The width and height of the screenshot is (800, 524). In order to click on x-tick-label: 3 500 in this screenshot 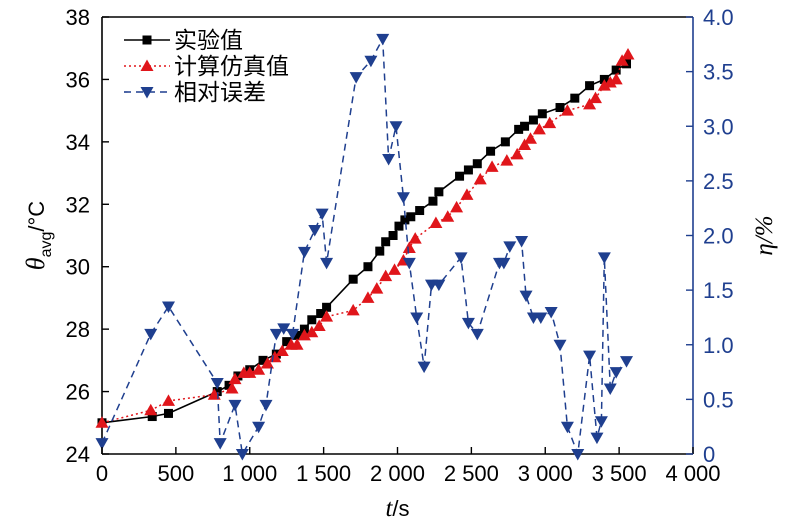, I will do `click(619, 473)`.